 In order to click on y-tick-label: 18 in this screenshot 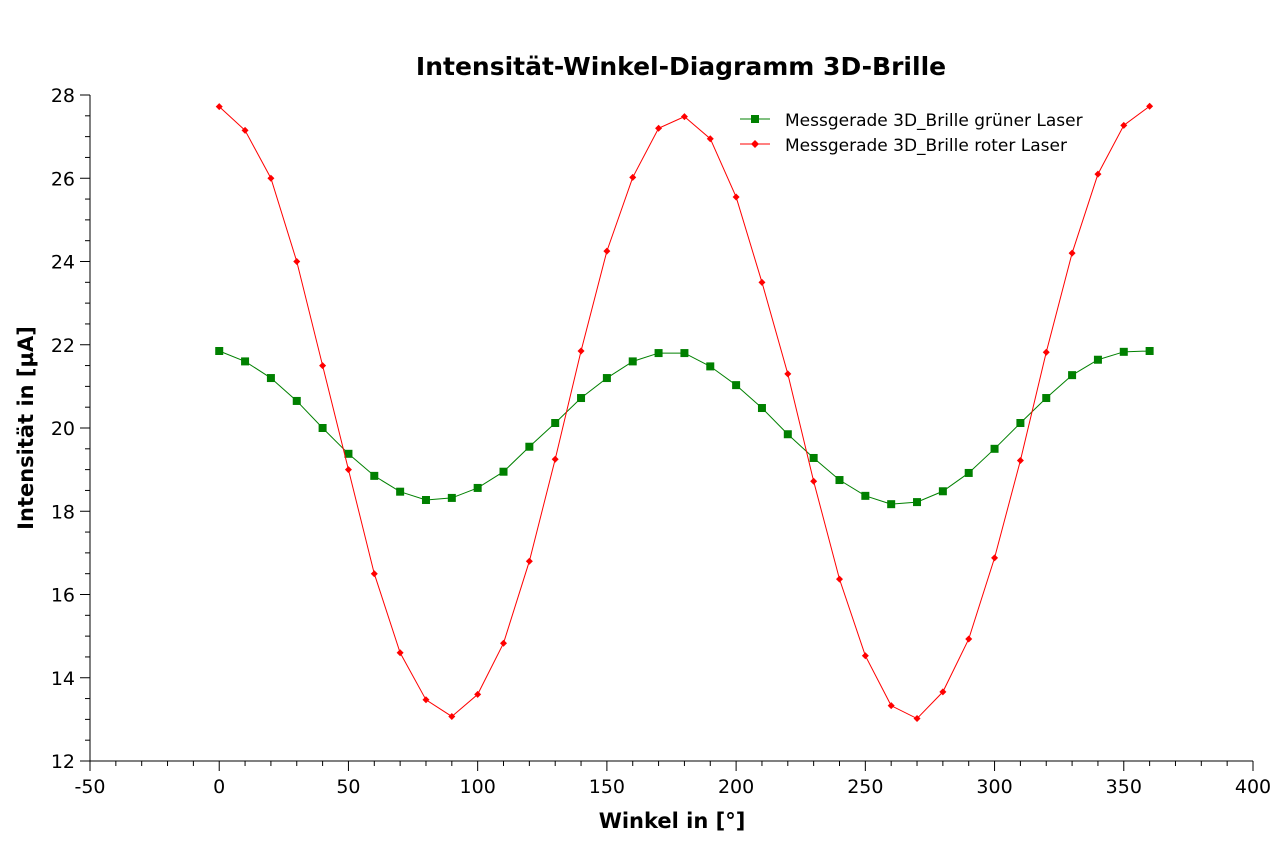, I will do `click(63, 512)`.